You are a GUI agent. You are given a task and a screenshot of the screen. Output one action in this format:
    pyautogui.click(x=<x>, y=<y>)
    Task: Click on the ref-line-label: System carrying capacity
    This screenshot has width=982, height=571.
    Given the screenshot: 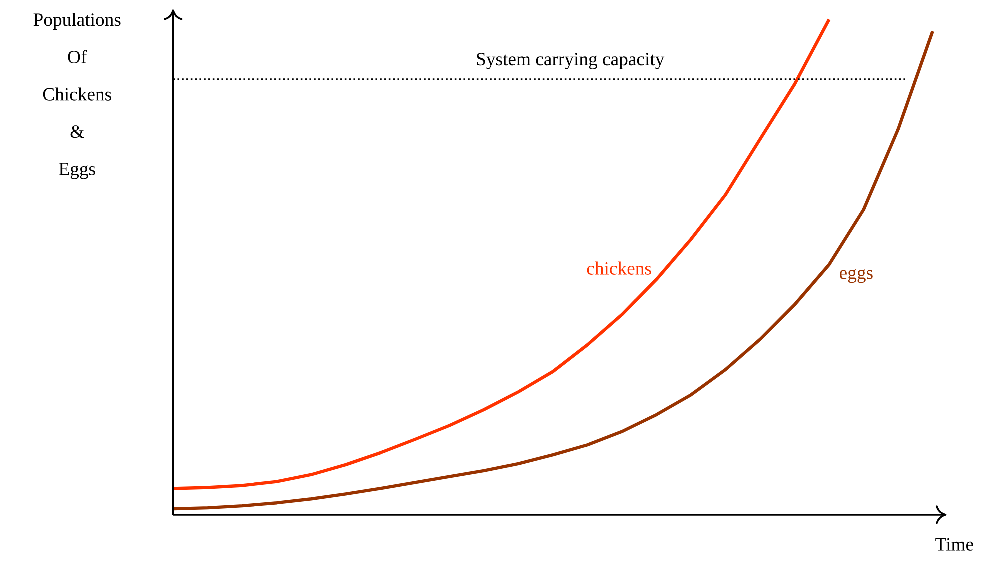 What is the action you would take?
    pyautogui.click(x=571, y=61)
    